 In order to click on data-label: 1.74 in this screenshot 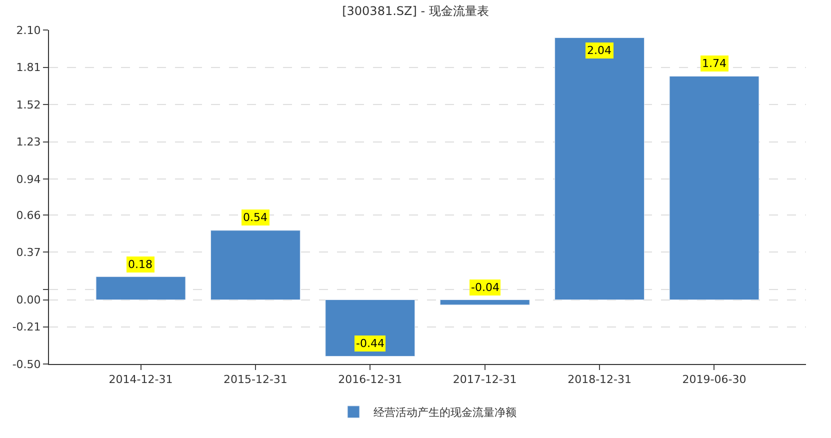, I will do `click(714, 63)`.